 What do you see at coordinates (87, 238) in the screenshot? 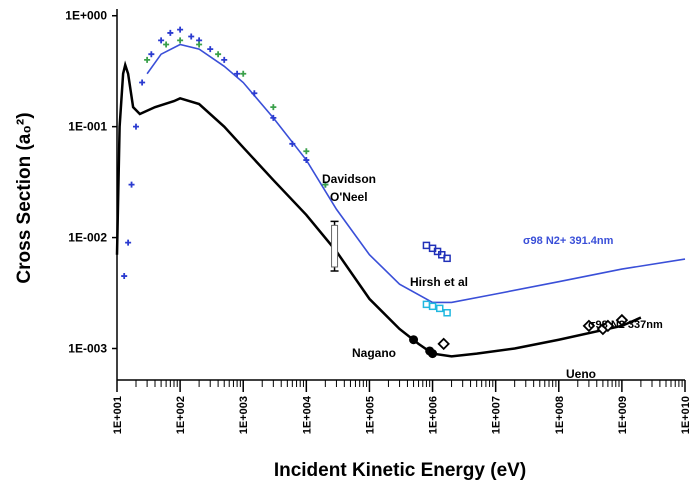
I see `y-tick-label: 1E-002` at bounding box center [87, 238].